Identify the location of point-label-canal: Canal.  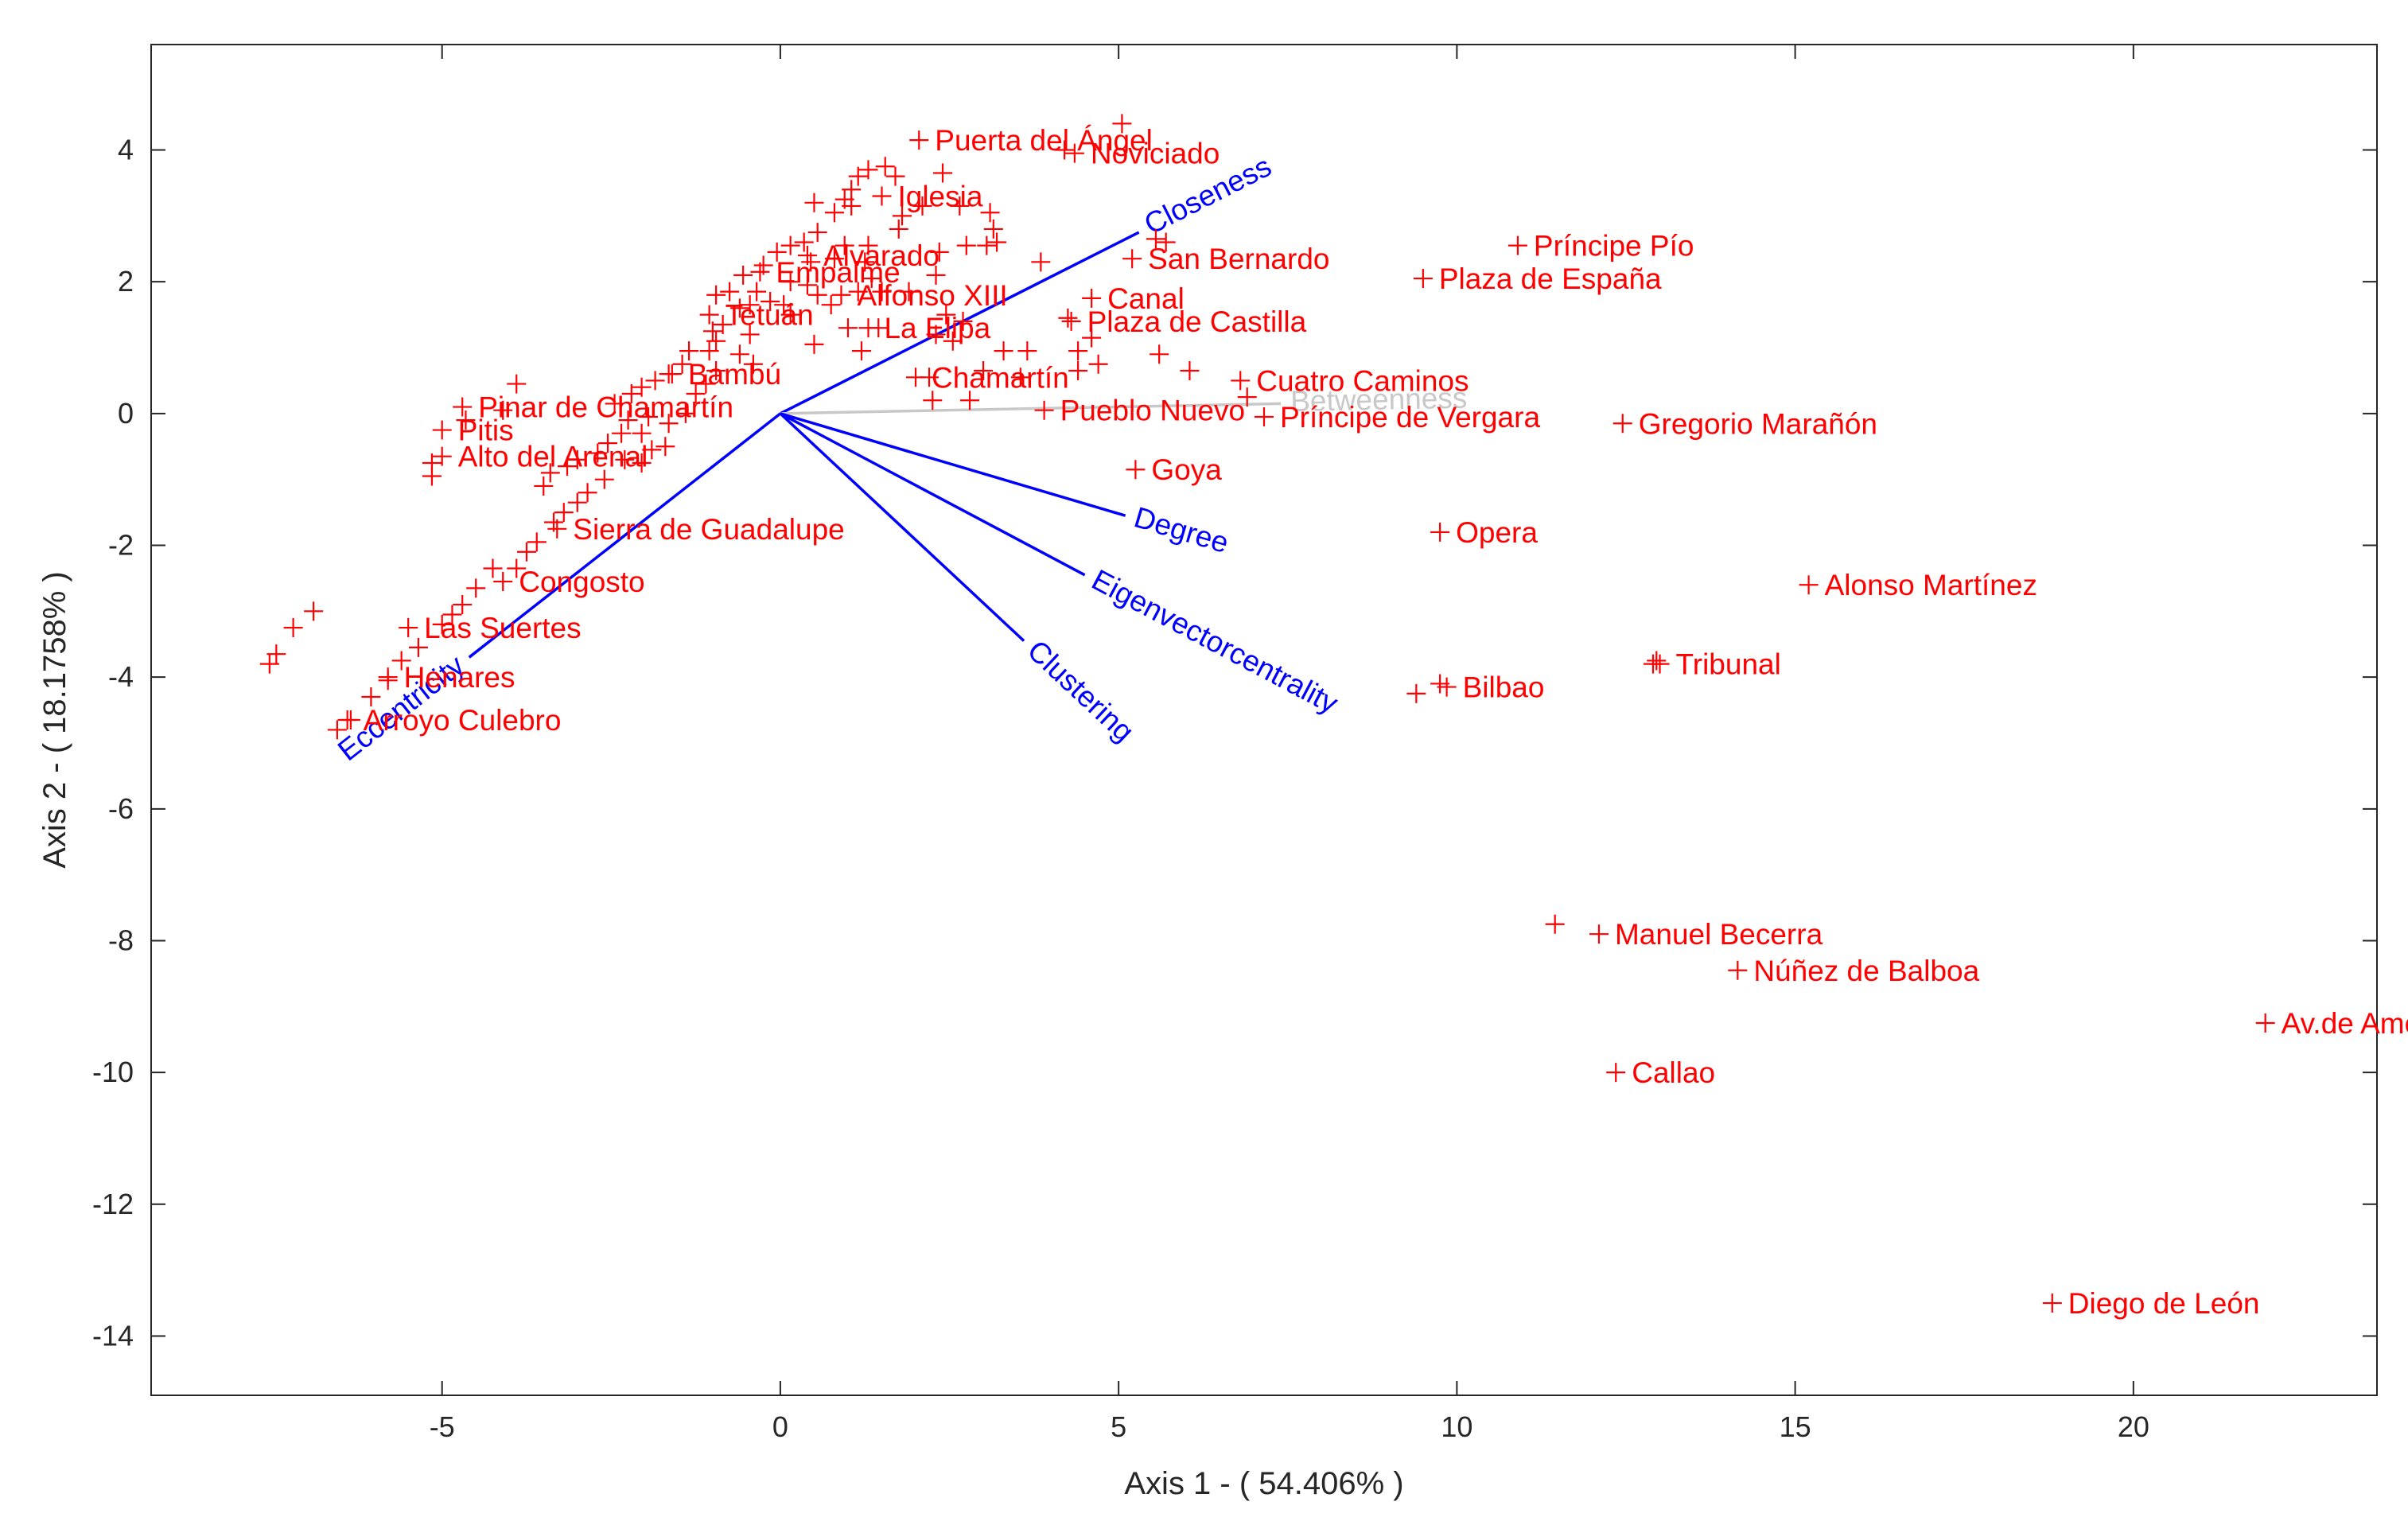
(1146, 298).